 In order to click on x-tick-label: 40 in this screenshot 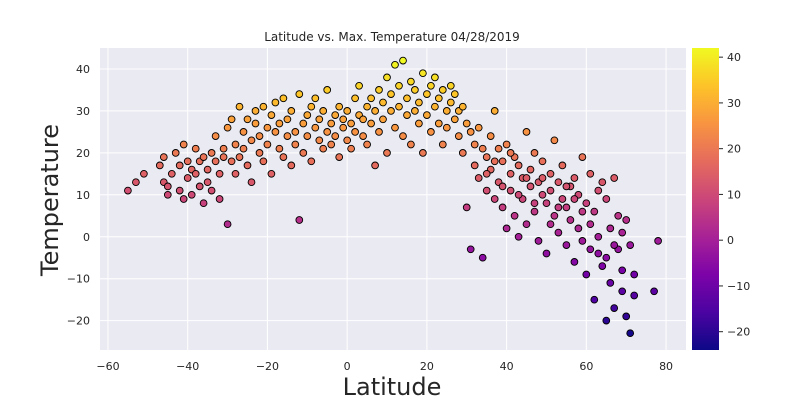, I will do `click(507, 366)`.